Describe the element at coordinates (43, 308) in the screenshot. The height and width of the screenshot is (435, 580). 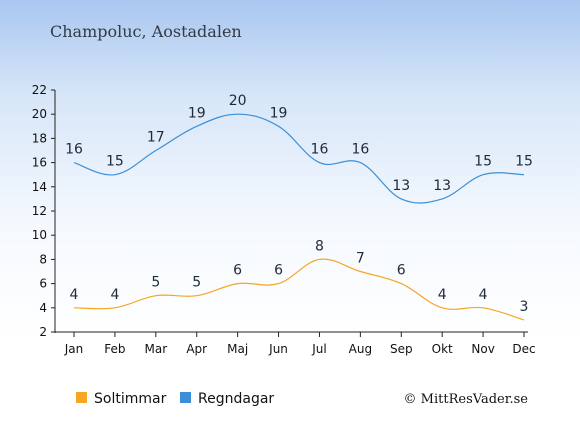
I see `y-tick-label: 4` at that location.